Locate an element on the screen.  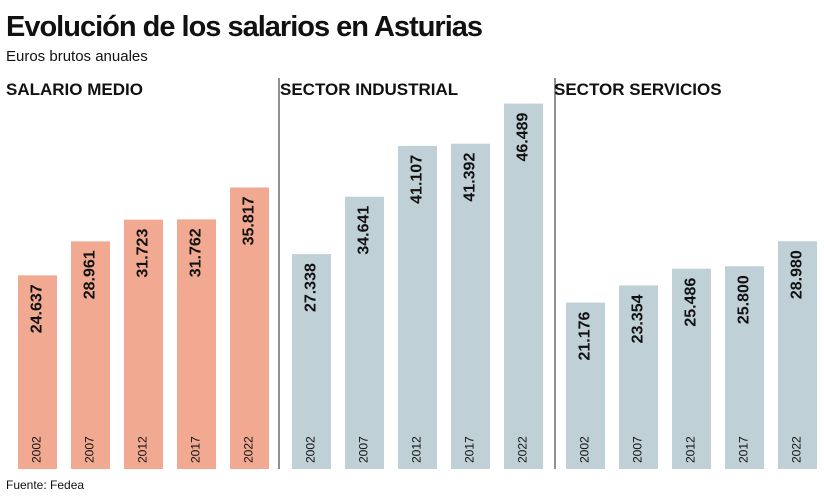
value-label: 34.641 is located at coordinates (364, 230).